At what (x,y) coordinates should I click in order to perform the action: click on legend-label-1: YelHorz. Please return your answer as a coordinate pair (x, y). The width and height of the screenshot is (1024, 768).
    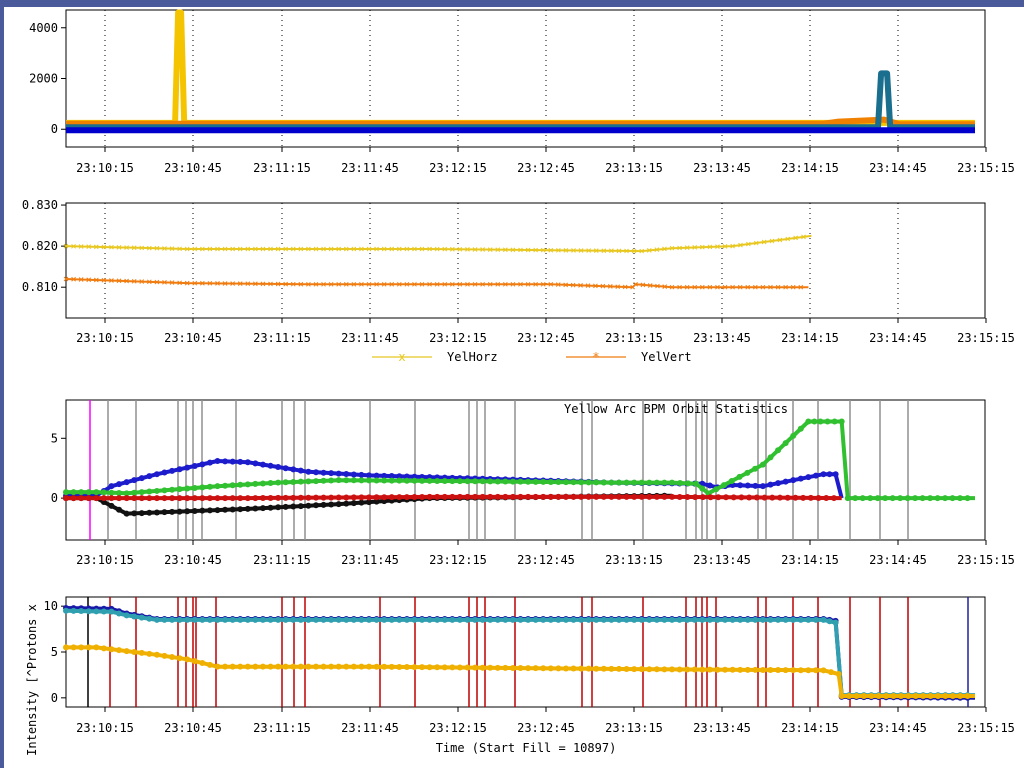
    Looking at the image, I should click on (472, 357).